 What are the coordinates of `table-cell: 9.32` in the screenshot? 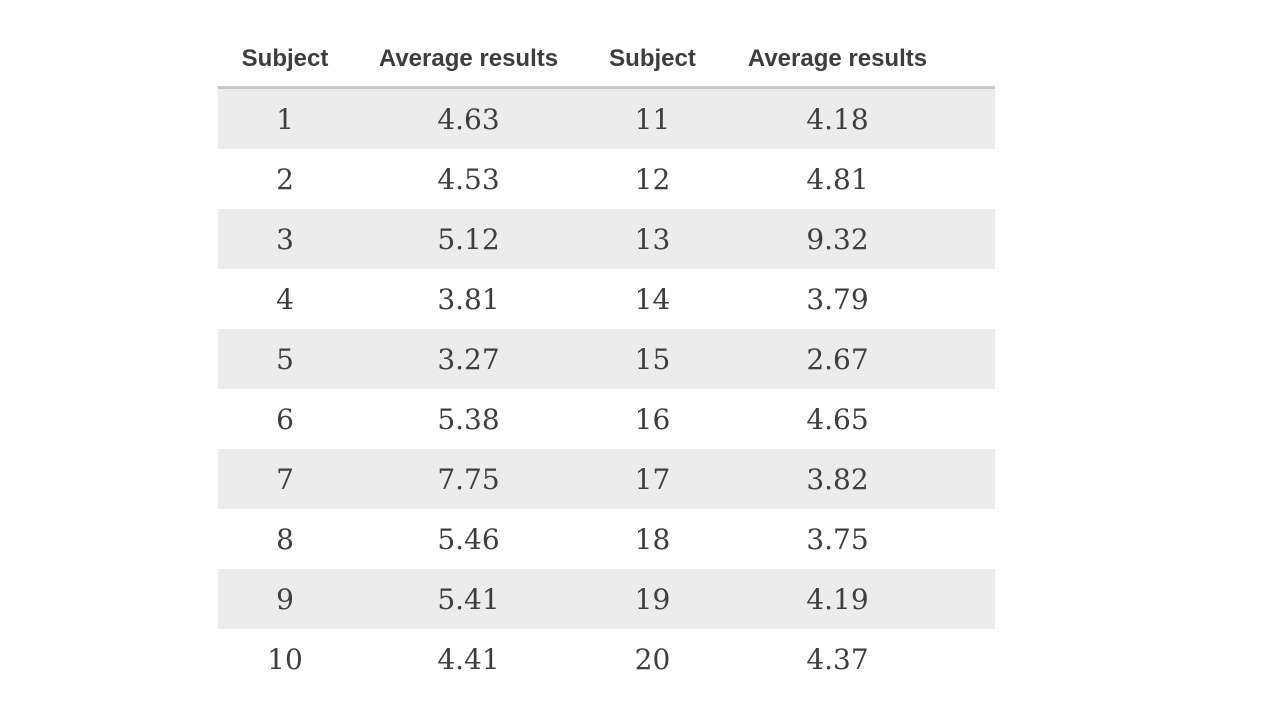 It's located at (837, 239).